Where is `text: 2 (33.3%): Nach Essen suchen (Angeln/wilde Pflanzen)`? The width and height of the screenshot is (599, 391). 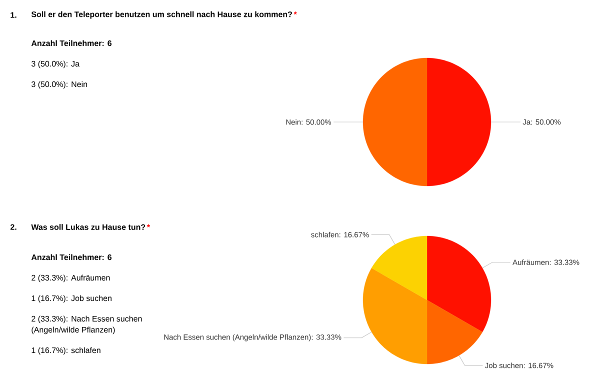 text: 2 (33.3%): Nach Essen suchen (Angeln/wilde Pflanzen) is located at coordinates (87, 325).